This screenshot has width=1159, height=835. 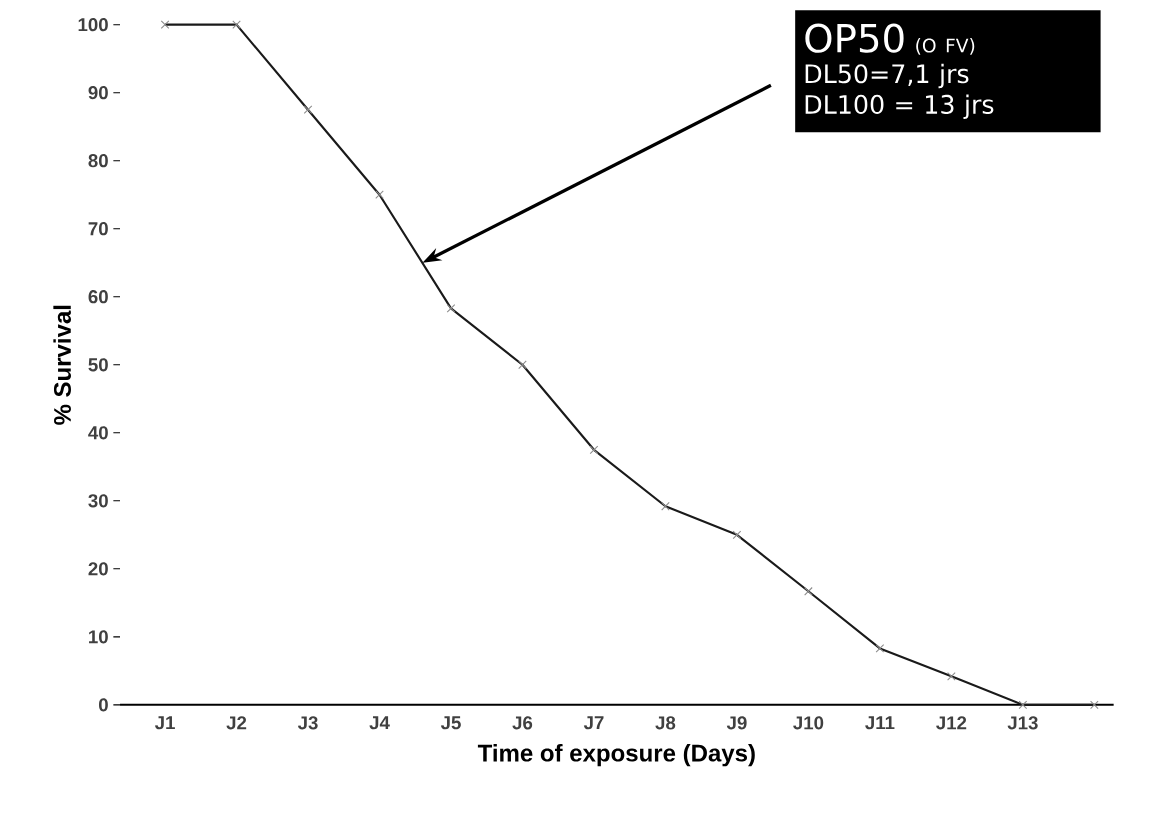 What do you see at coordinates (98, 569) in the screenshot?
I see `y-tick-label: 20` at bounding box center [98, 569].